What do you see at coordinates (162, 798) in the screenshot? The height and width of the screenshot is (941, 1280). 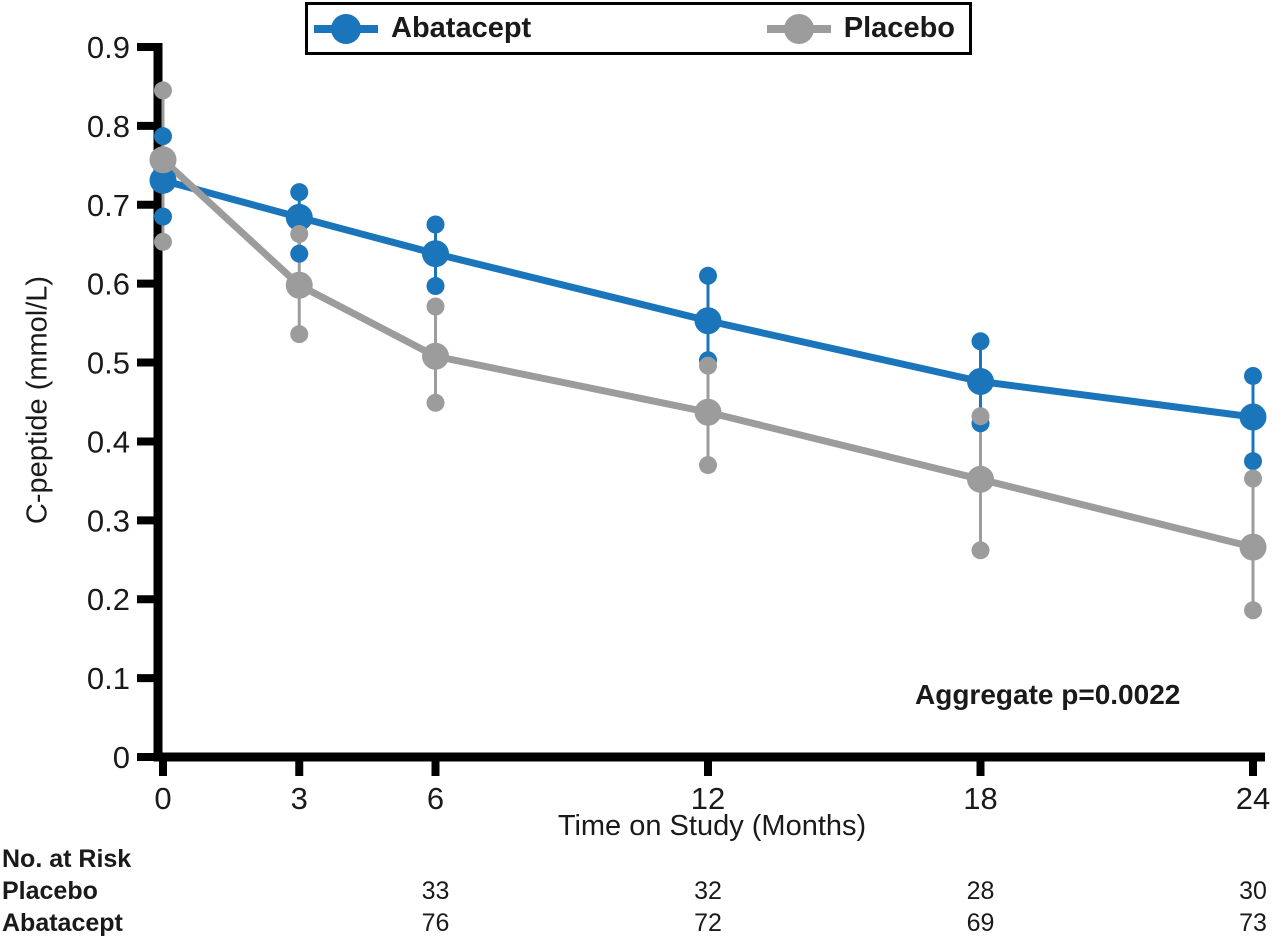 I see `x-tick-label: 0` at bounding box center [162, 798].